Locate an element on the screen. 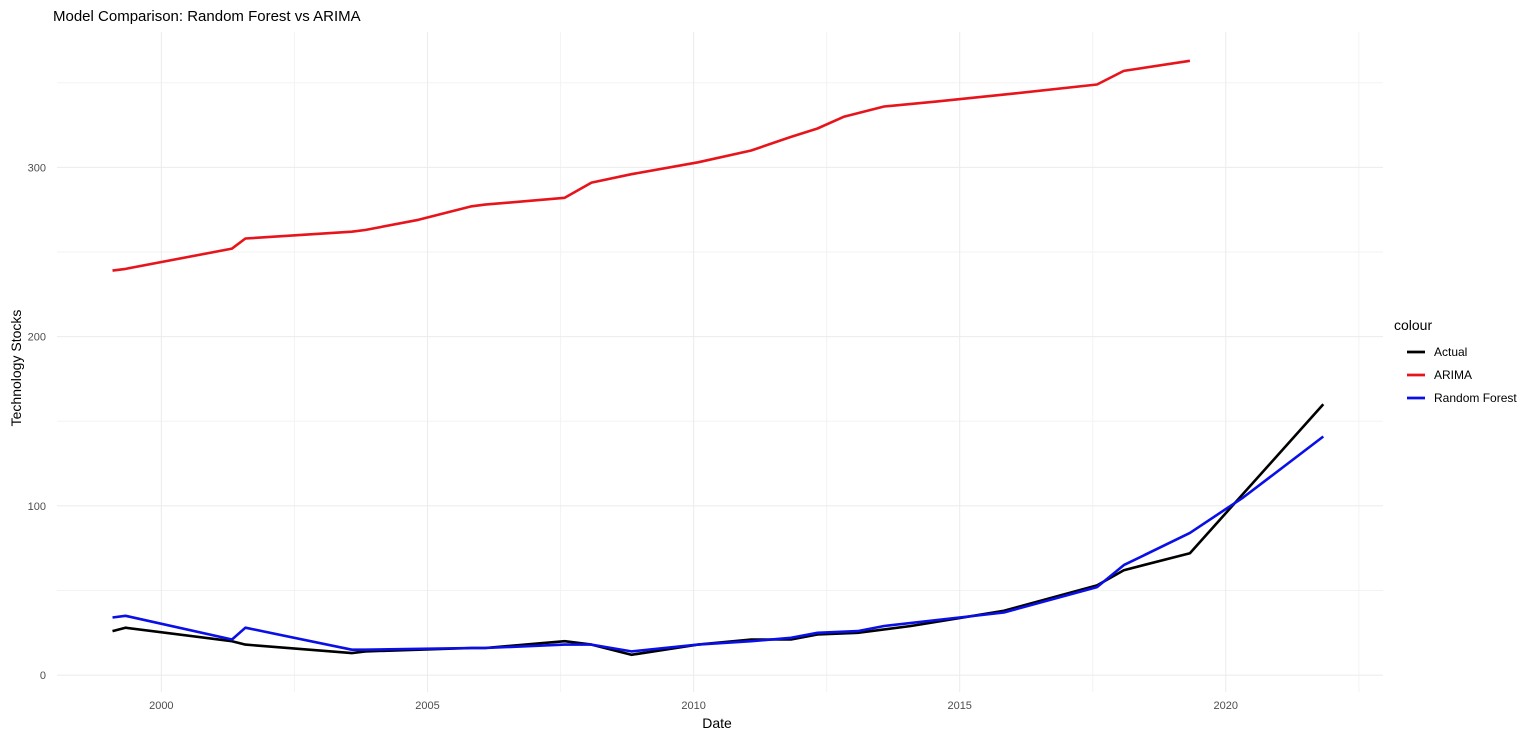  legend: colour Actual ARIMA Random Forest is located at coordinates (1455, 361).